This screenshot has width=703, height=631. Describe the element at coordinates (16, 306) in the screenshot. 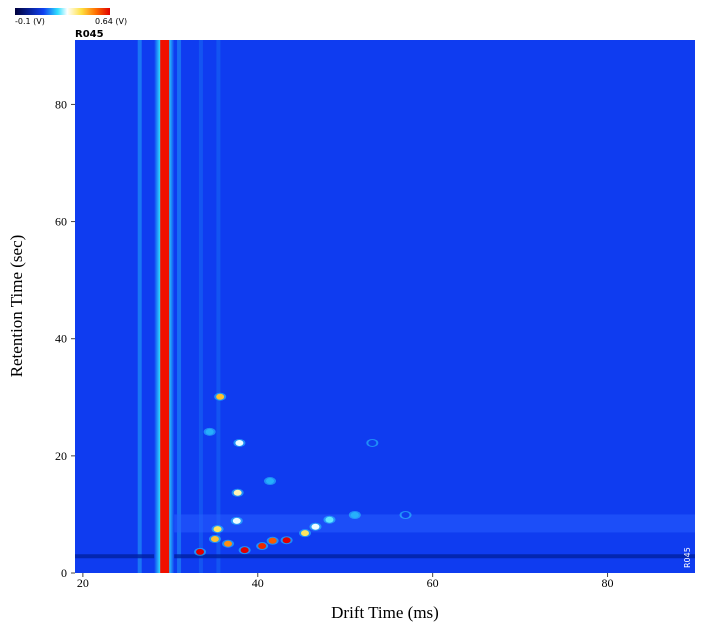

I see `y-axis-label: Retention Time (sec)` at that location.